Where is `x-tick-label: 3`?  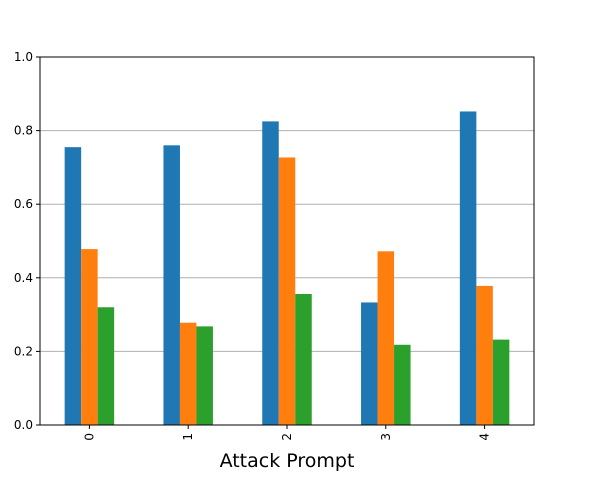
x-tick-label: 3 is located at coordinates (386, 437).